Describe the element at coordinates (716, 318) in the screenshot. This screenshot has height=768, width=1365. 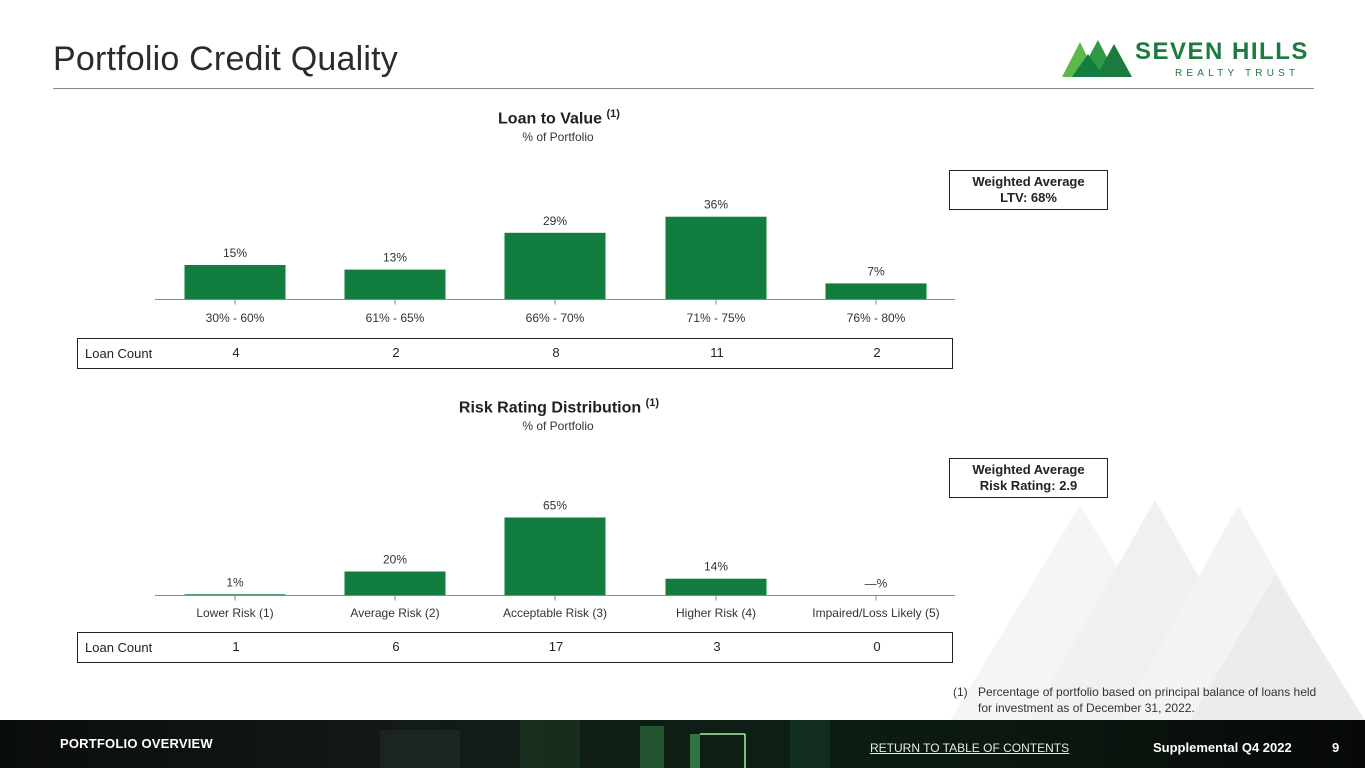
I see `ltv-category-label: 71% - 75%` at that location.